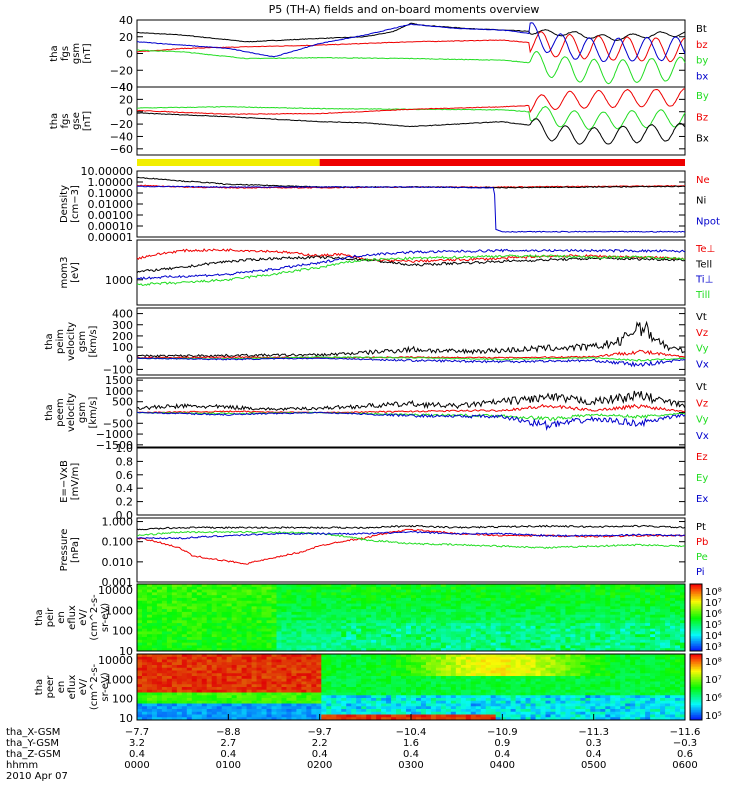  I want to click on mode-segment, so click(502, 162).